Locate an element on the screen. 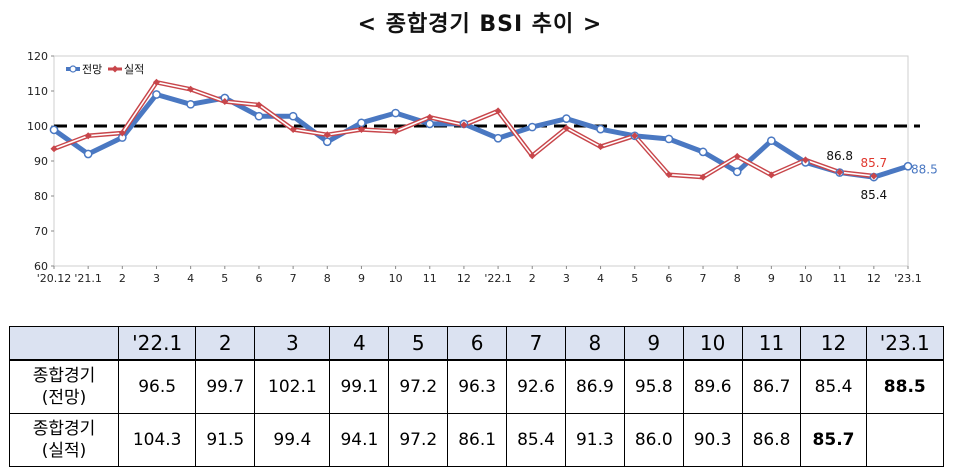 The image size is (960, 474). x-tick-label: 7 is located at coordinates (703, 278).